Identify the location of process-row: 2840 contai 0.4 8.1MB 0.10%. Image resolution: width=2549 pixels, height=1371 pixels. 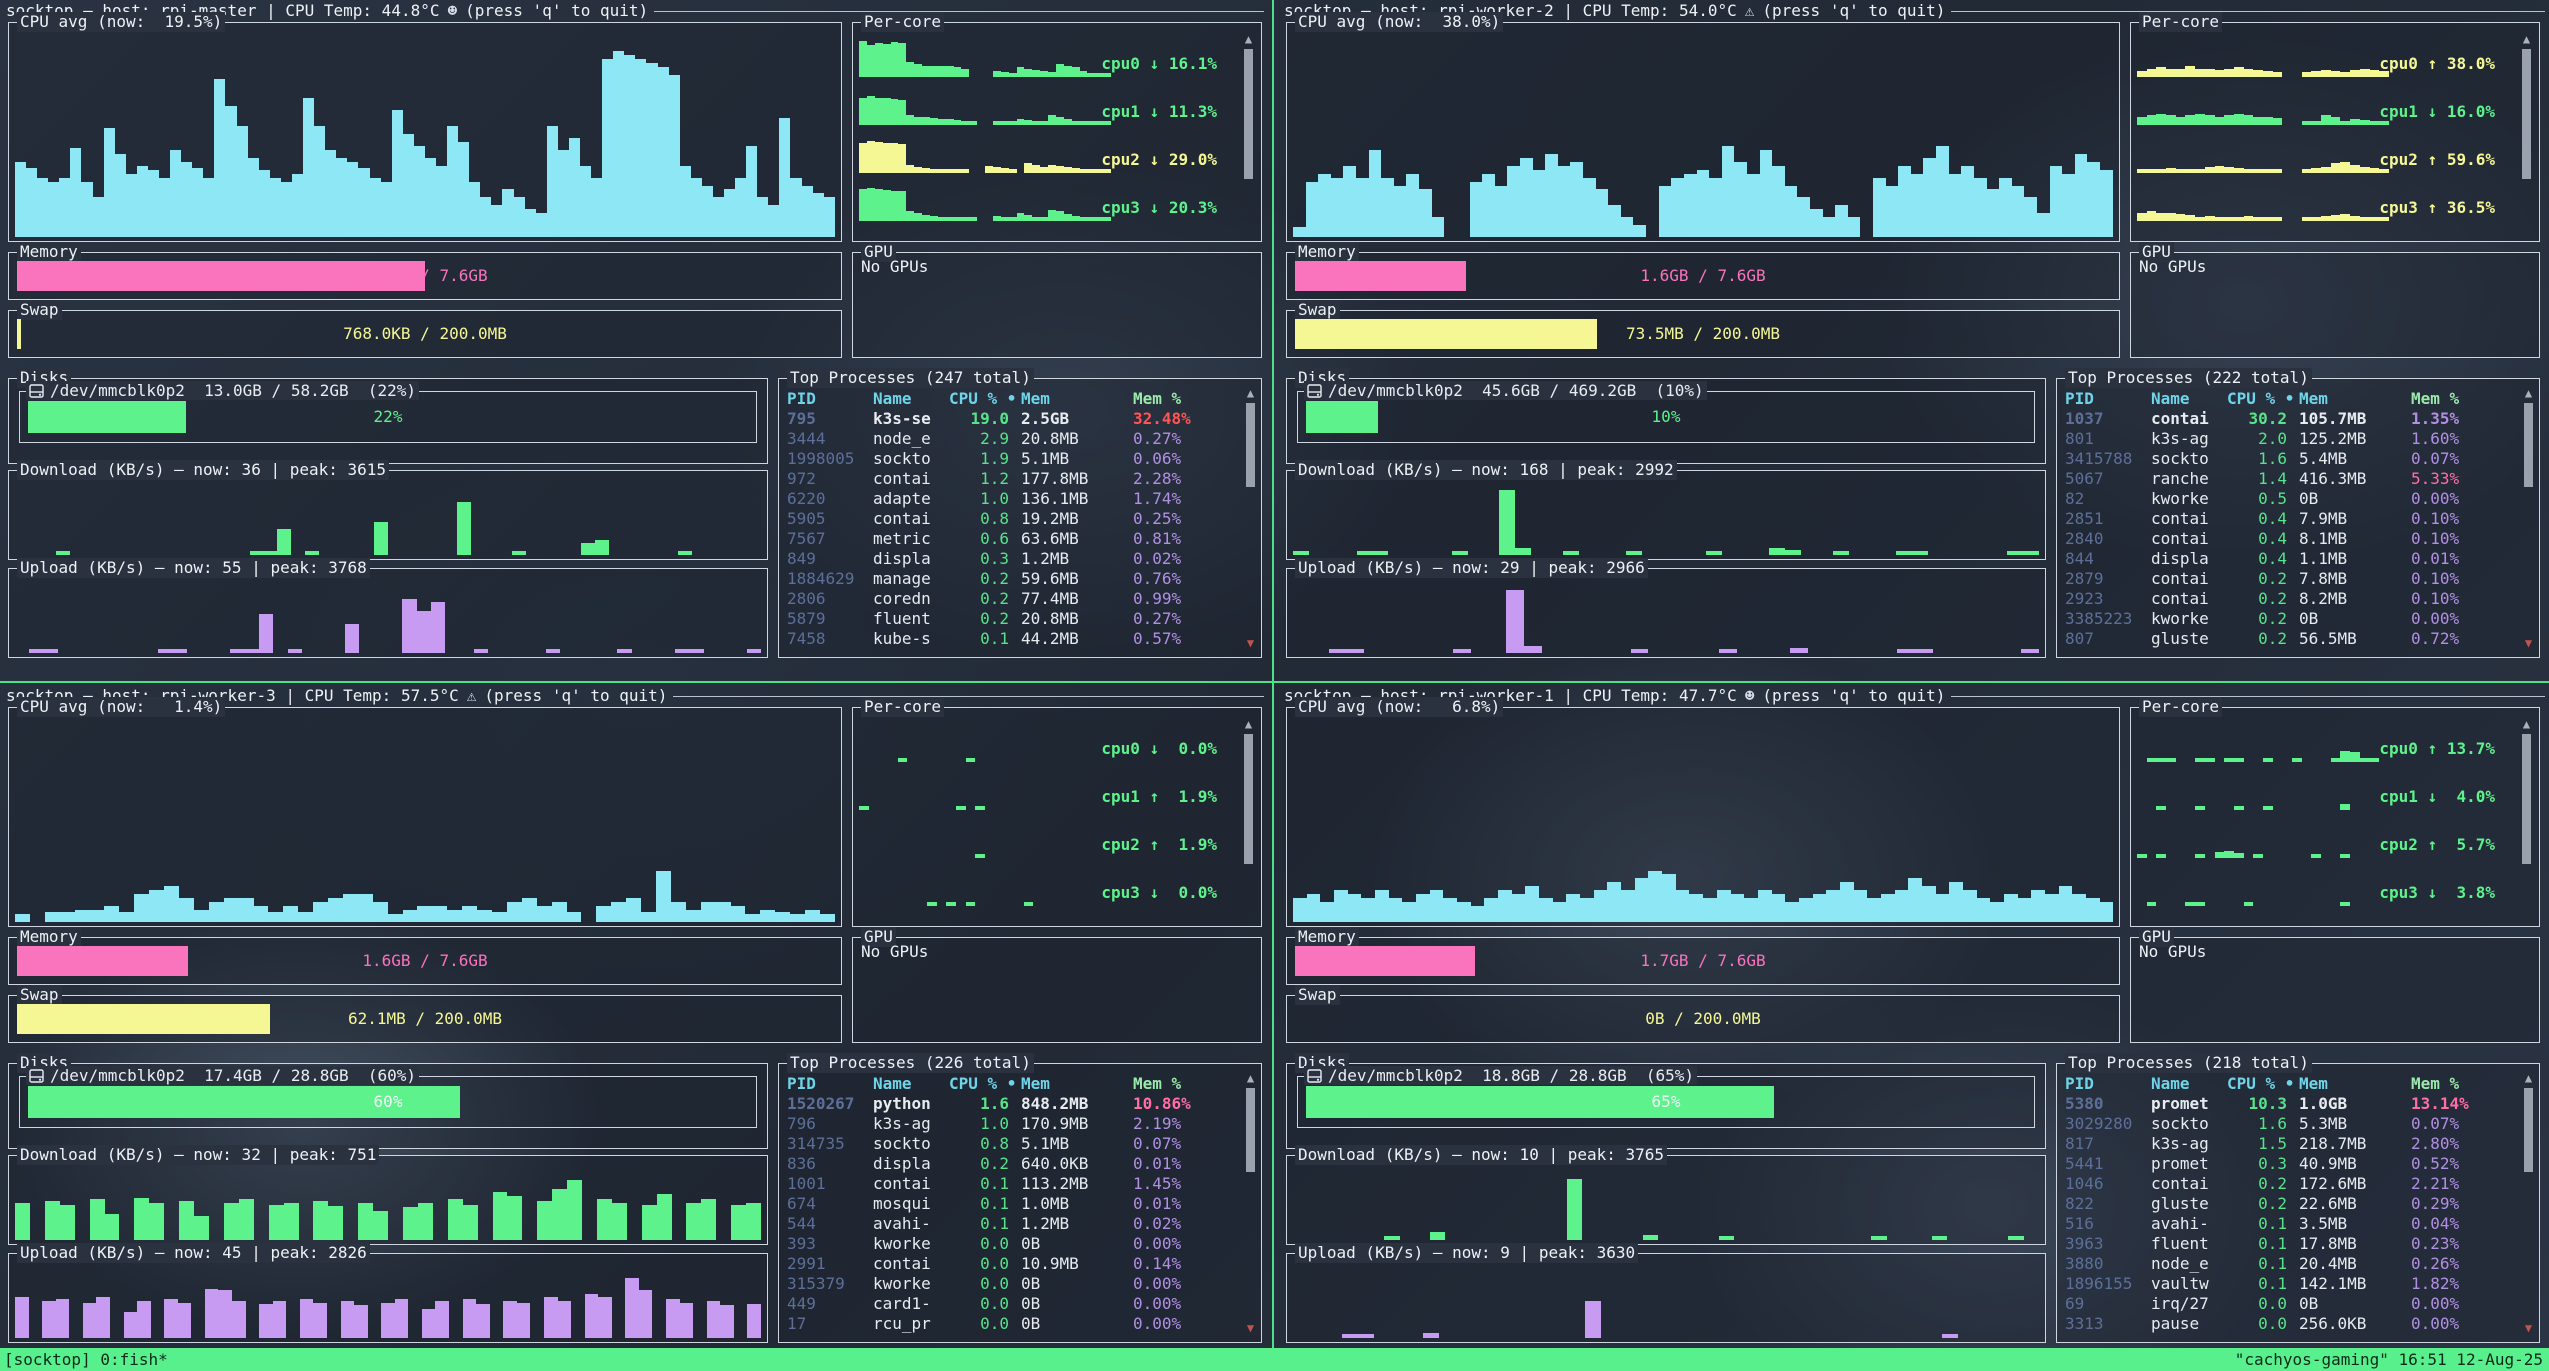
(2262, 538).